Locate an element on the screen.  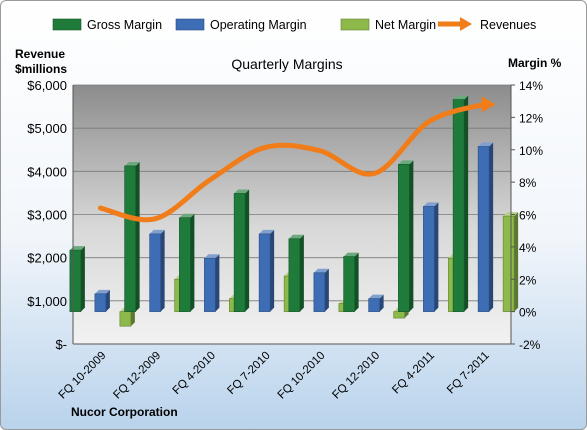
legend-swatch-arrow is located at coordinates (466, 24).